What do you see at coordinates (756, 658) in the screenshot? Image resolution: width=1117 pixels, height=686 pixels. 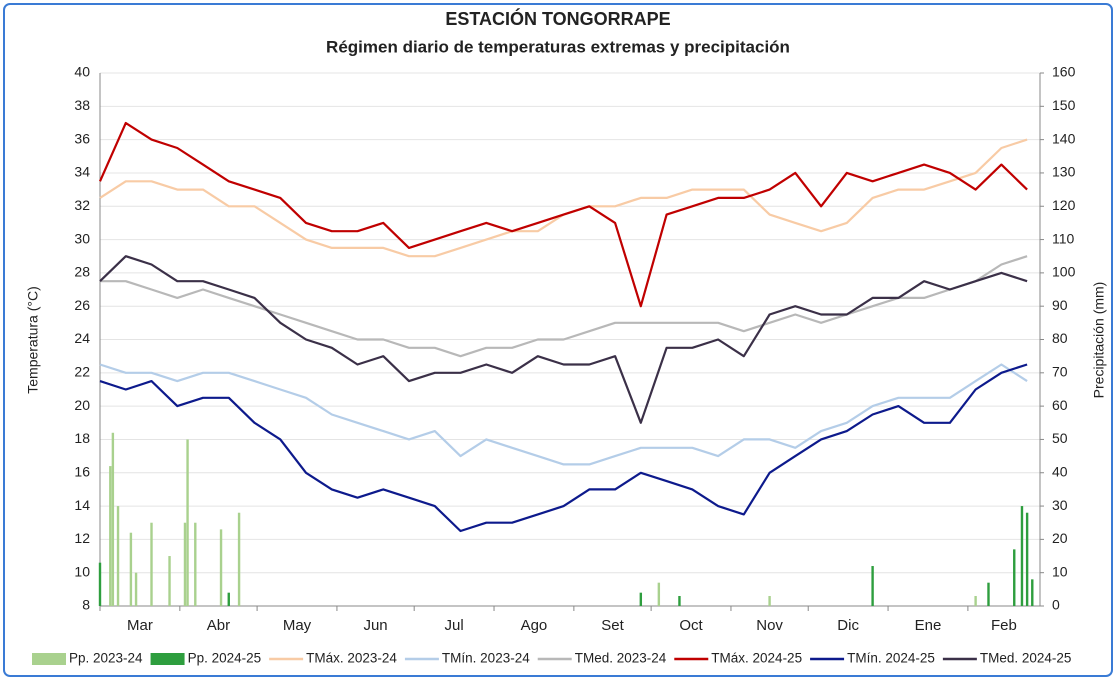 I see `legend-label: TMáx. 2024-25` at bounding box center [756, 658].